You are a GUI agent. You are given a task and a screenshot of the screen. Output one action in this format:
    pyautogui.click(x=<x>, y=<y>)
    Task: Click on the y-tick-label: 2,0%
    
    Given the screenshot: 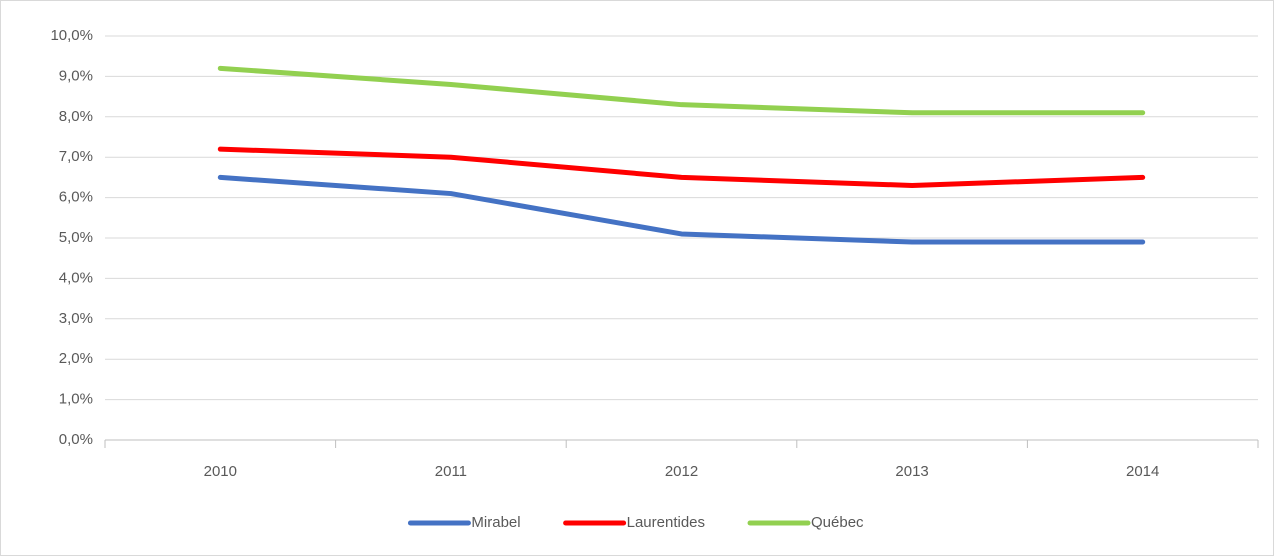 What is the action you would take?
    pyautogui.click(x=76, y=358)
    